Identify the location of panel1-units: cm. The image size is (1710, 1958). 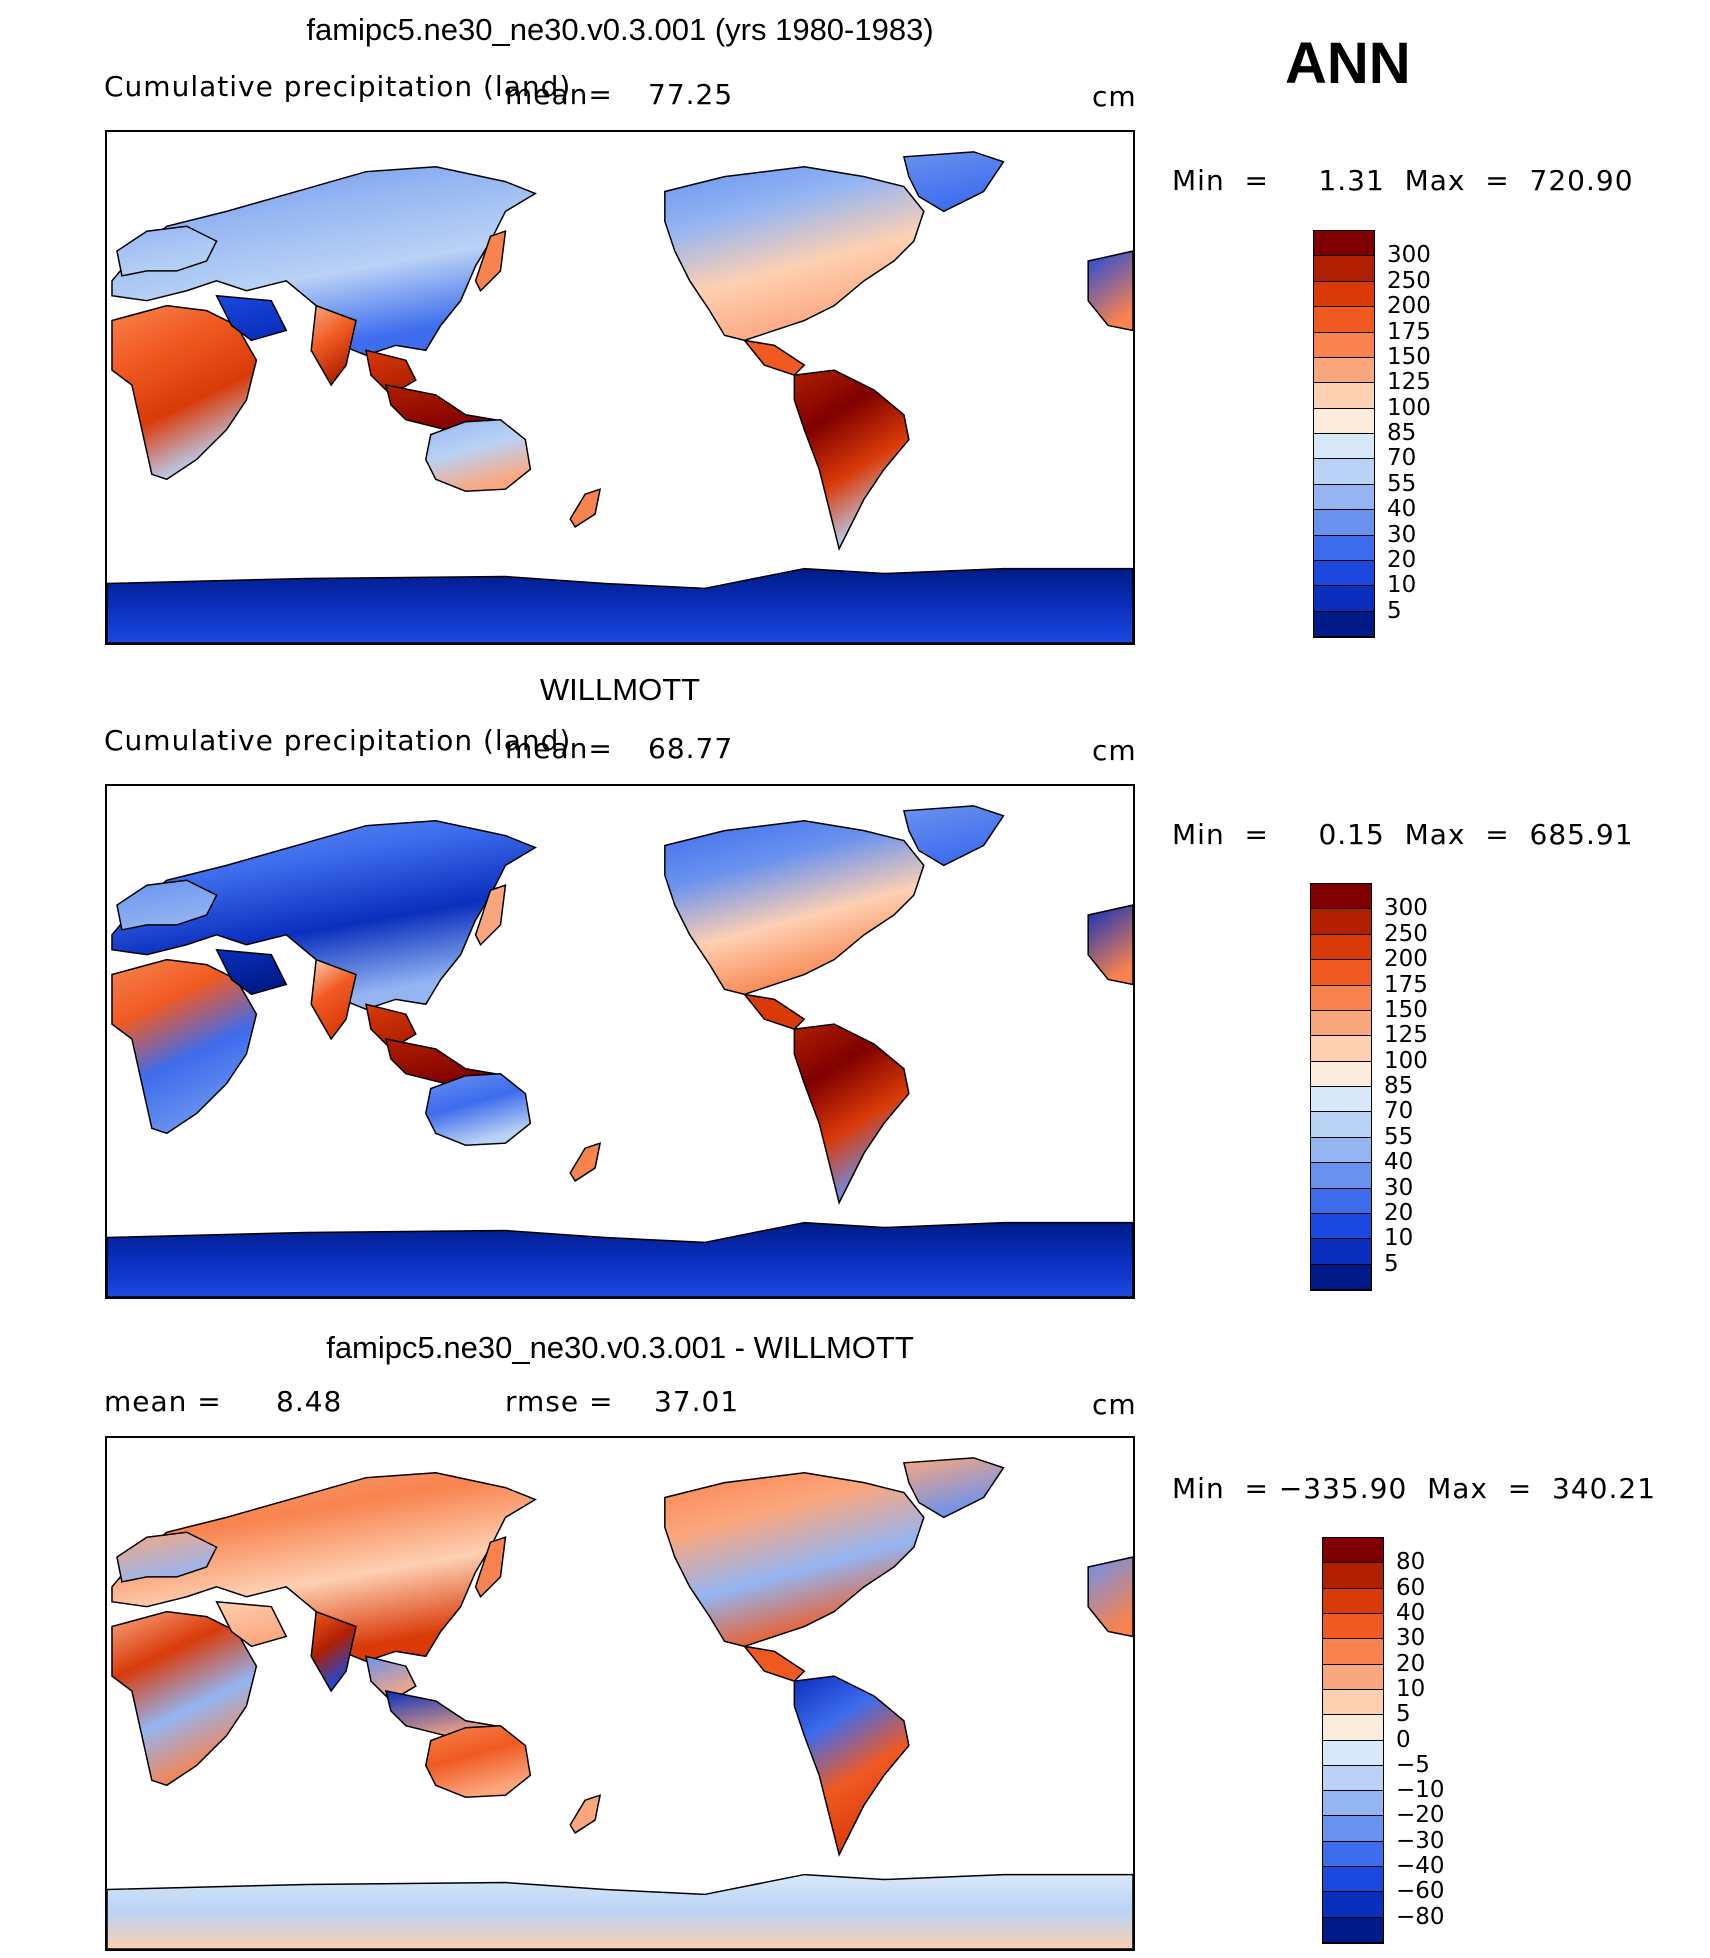
(1114, 96).